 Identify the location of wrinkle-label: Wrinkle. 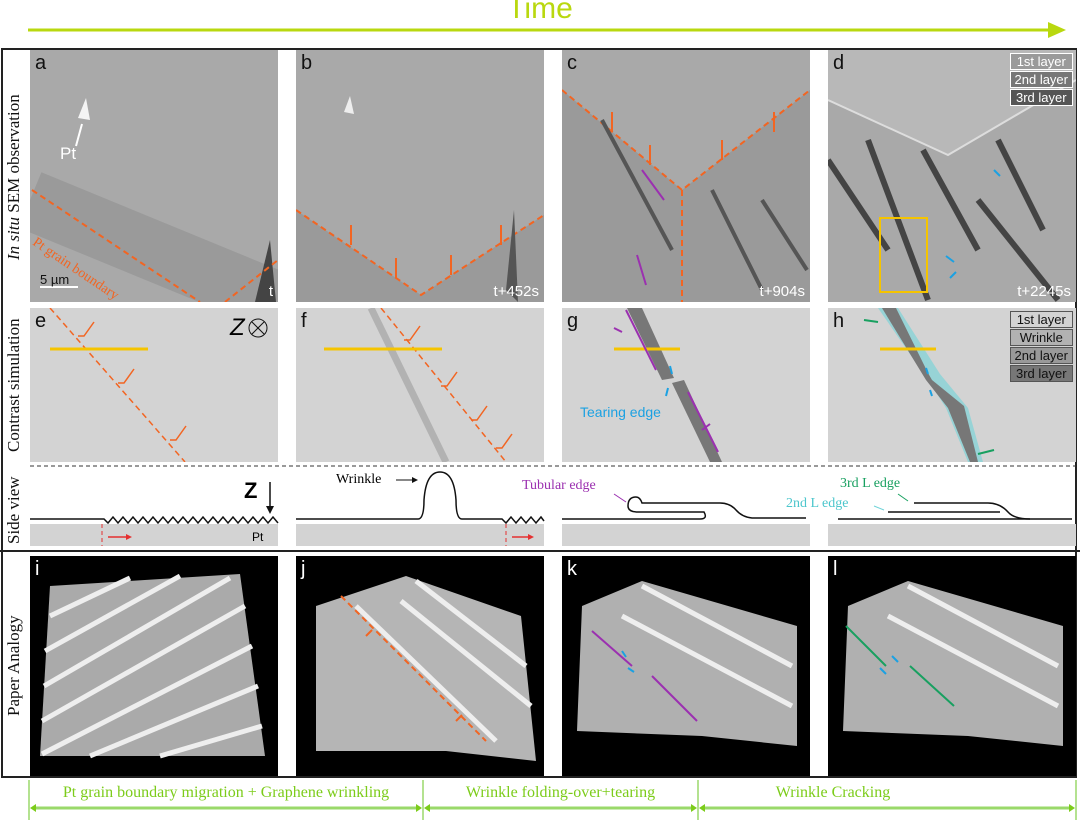
(359, 479).